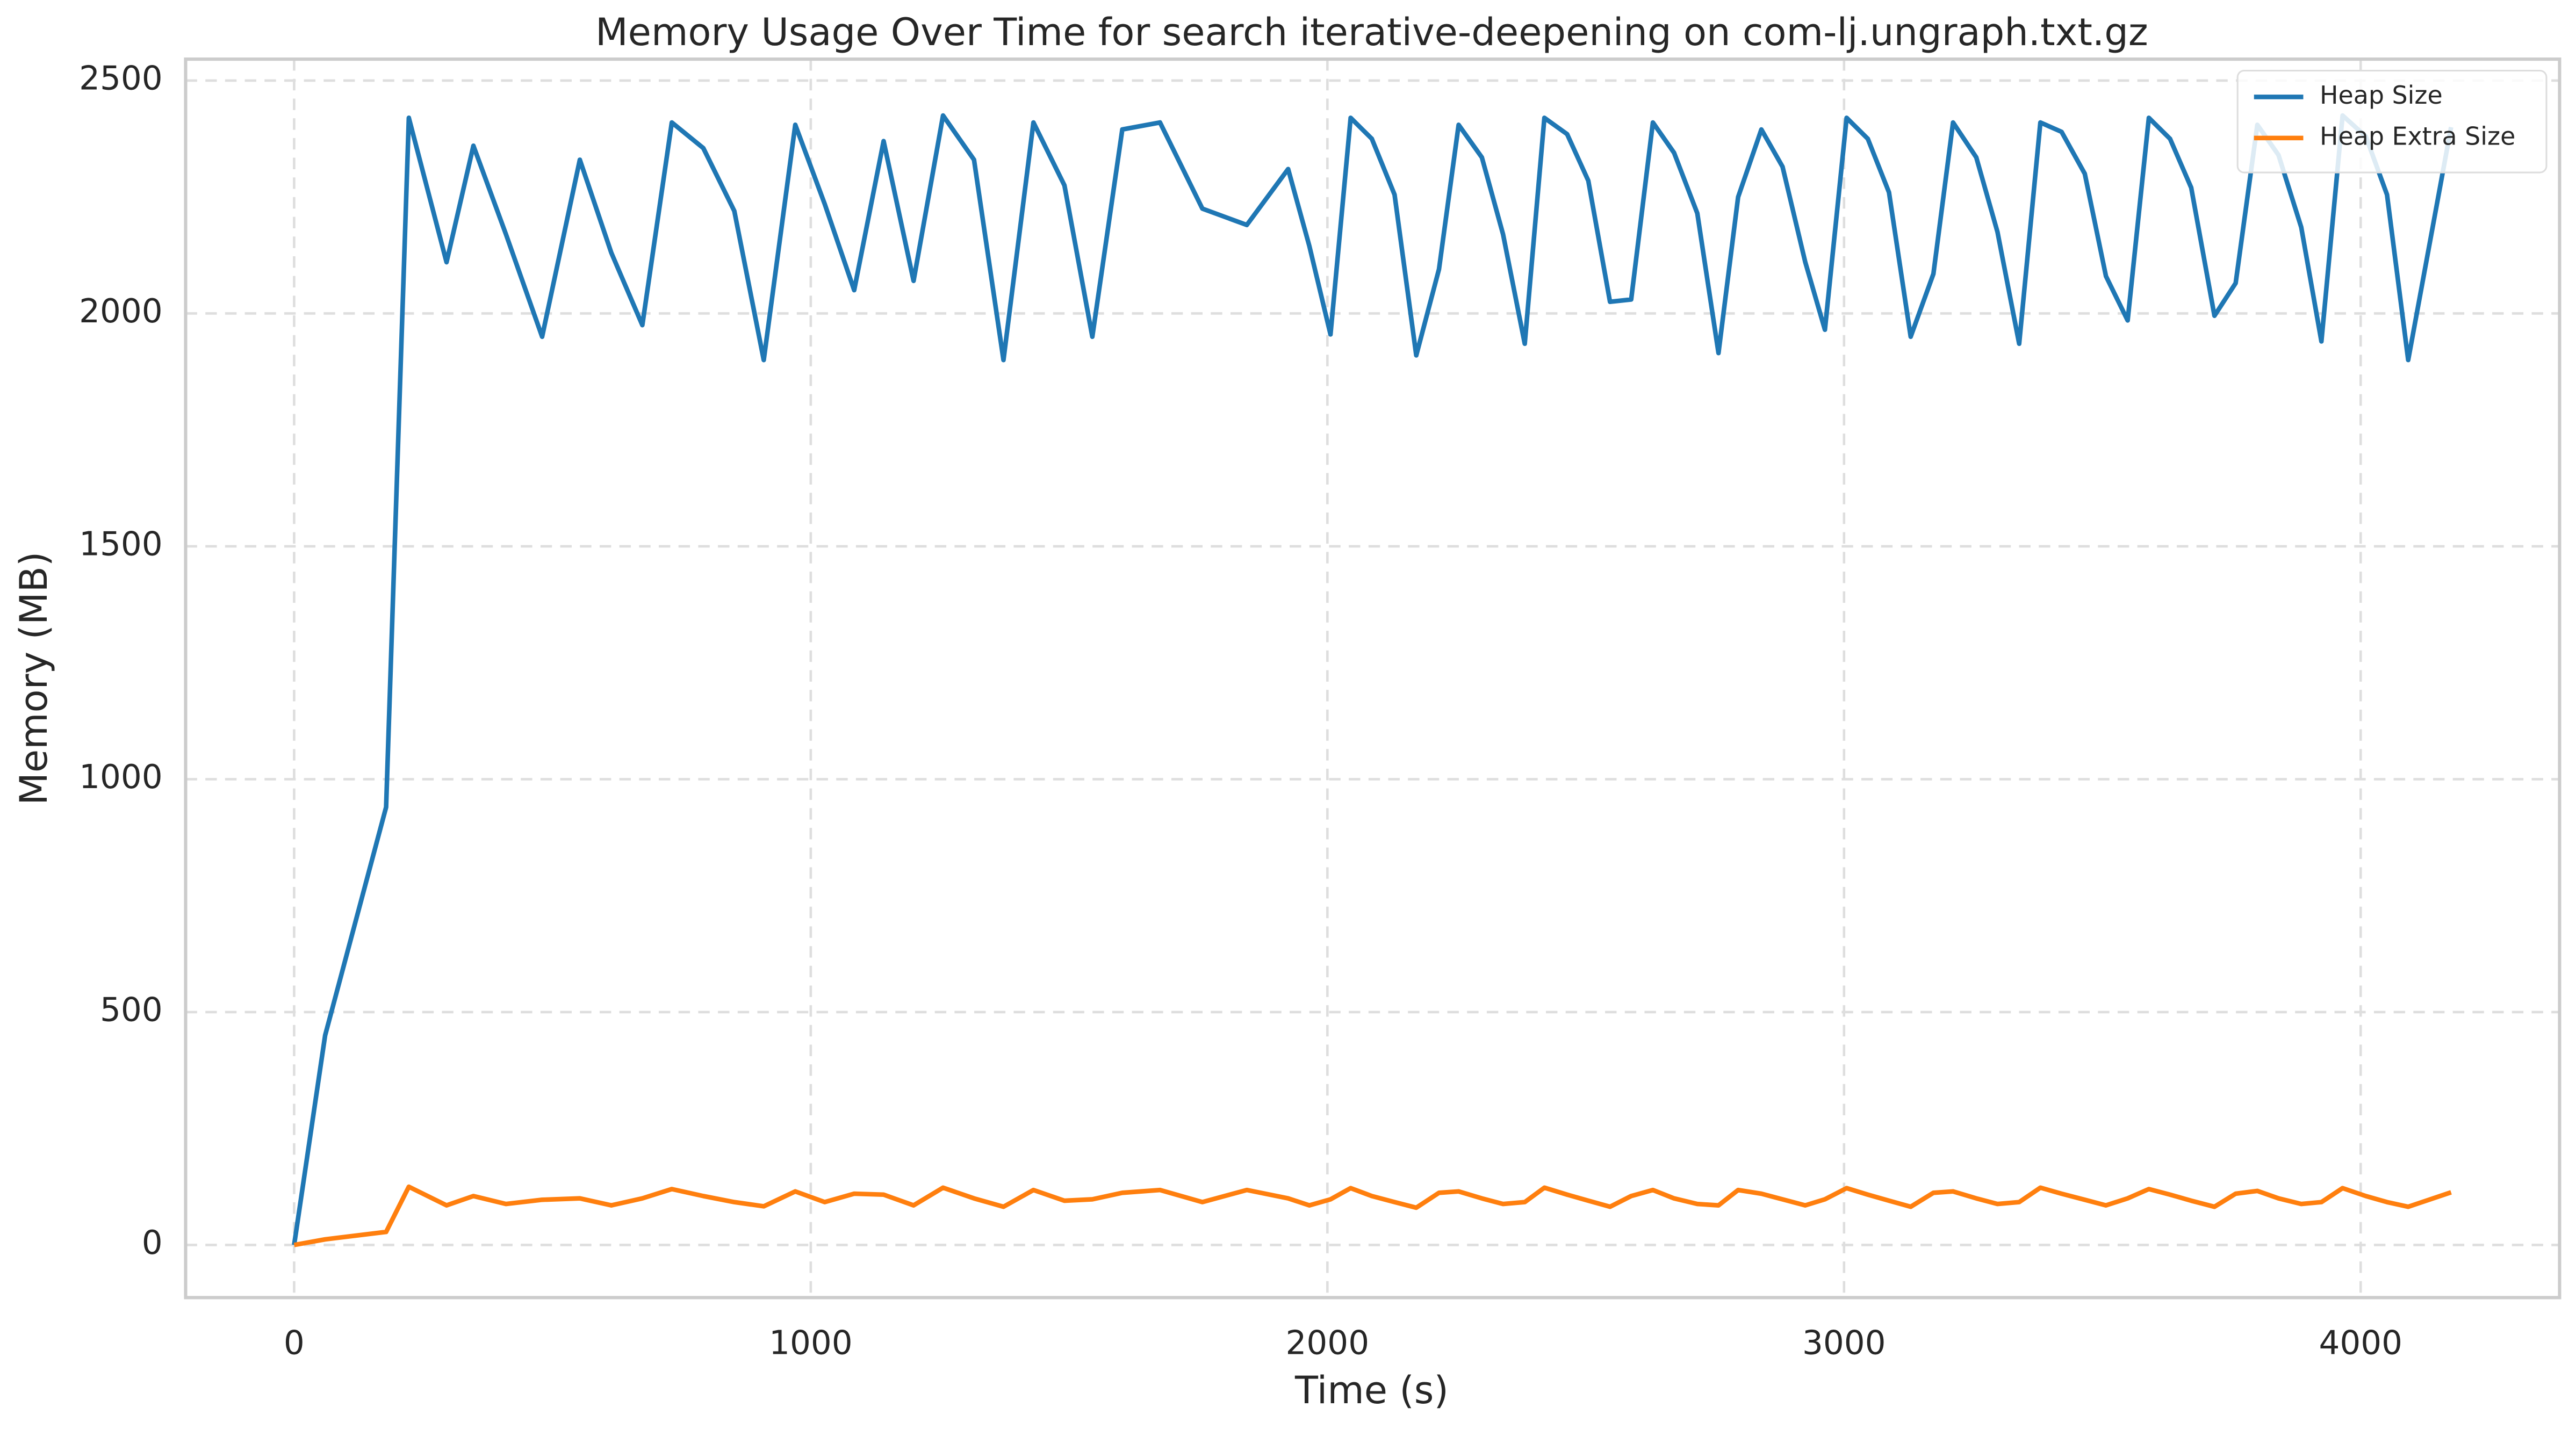 This screenshot has height=1429, width=2576. What do you see at coordinates (1371, 1390) in the screenshot?
I see `x-axis-label: Time (s)` at bounding box center [1371, 1390].